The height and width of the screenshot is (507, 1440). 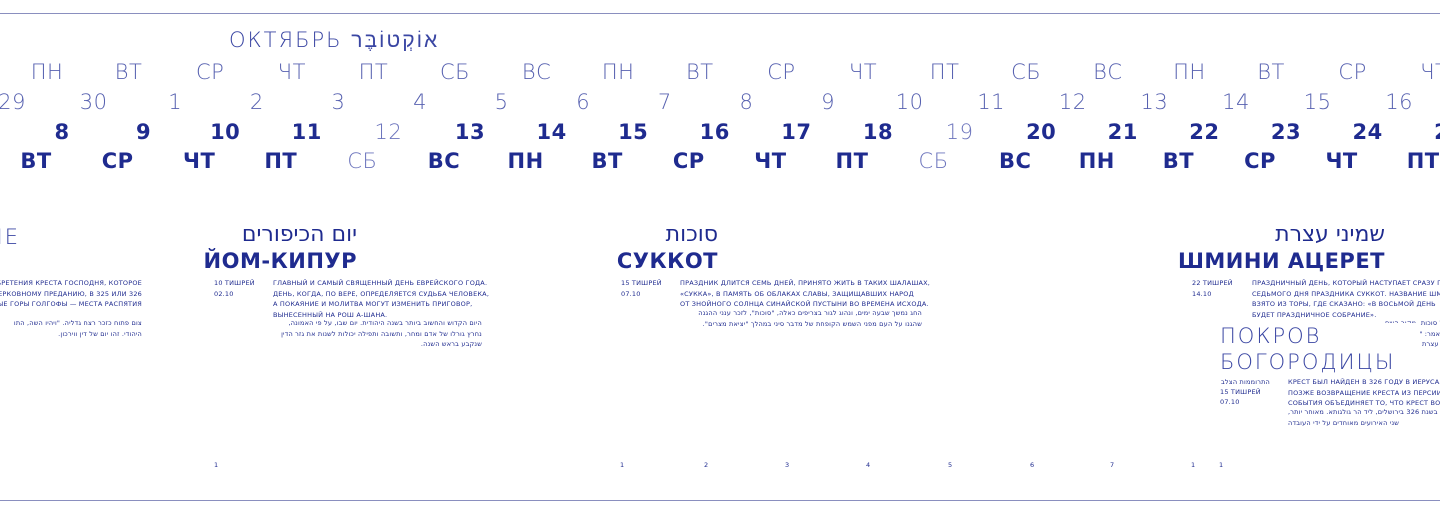 I want to click on calendar-cell: 3, so click(x=338, y=102).